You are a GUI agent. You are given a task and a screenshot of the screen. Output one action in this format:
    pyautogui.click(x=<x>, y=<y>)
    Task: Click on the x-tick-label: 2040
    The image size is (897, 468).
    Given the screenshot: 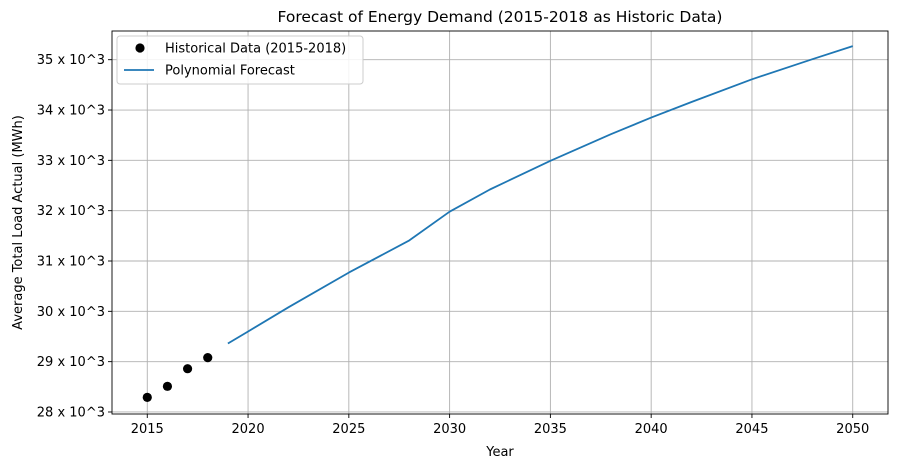 What is the action you would take?
    pyautogui.click(x=651, y=429)
    